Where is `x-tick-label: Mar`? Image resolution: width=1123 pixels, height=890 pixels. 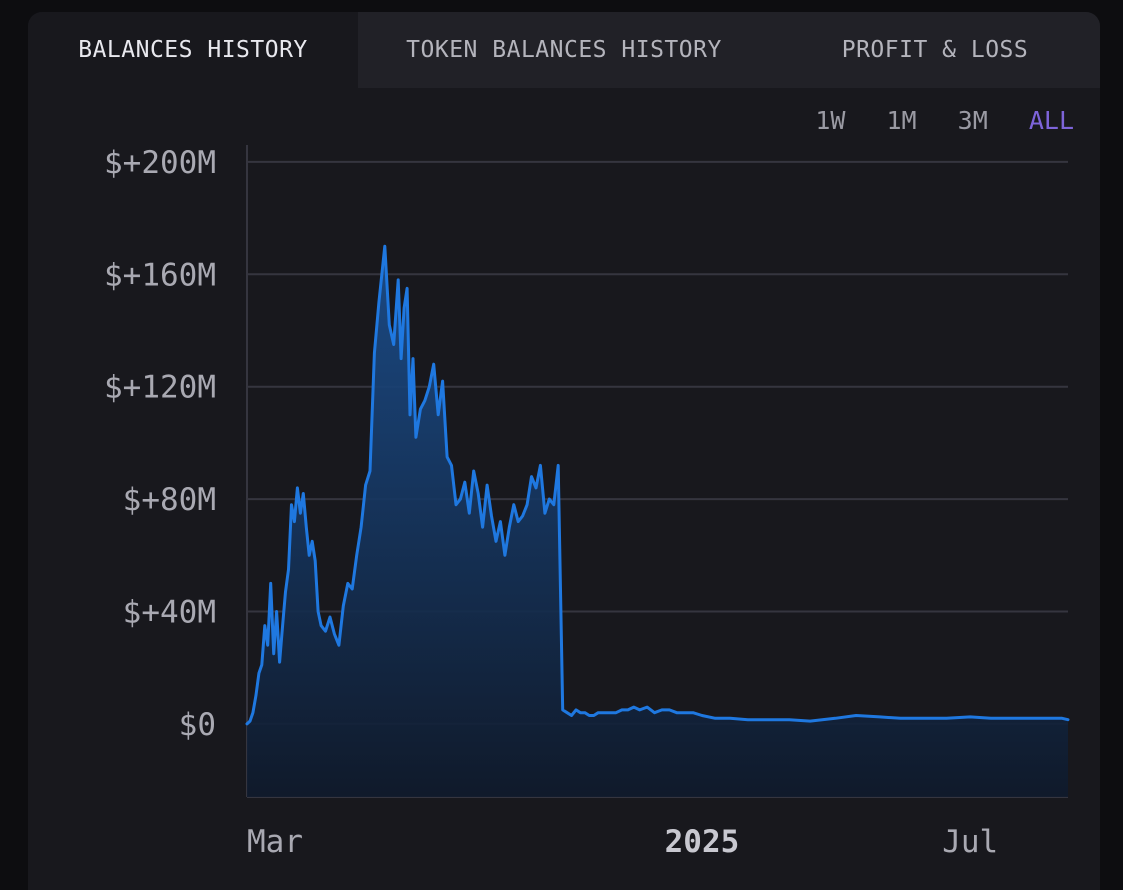 x-tick-label: Mar is located at coordinates (275, 842).